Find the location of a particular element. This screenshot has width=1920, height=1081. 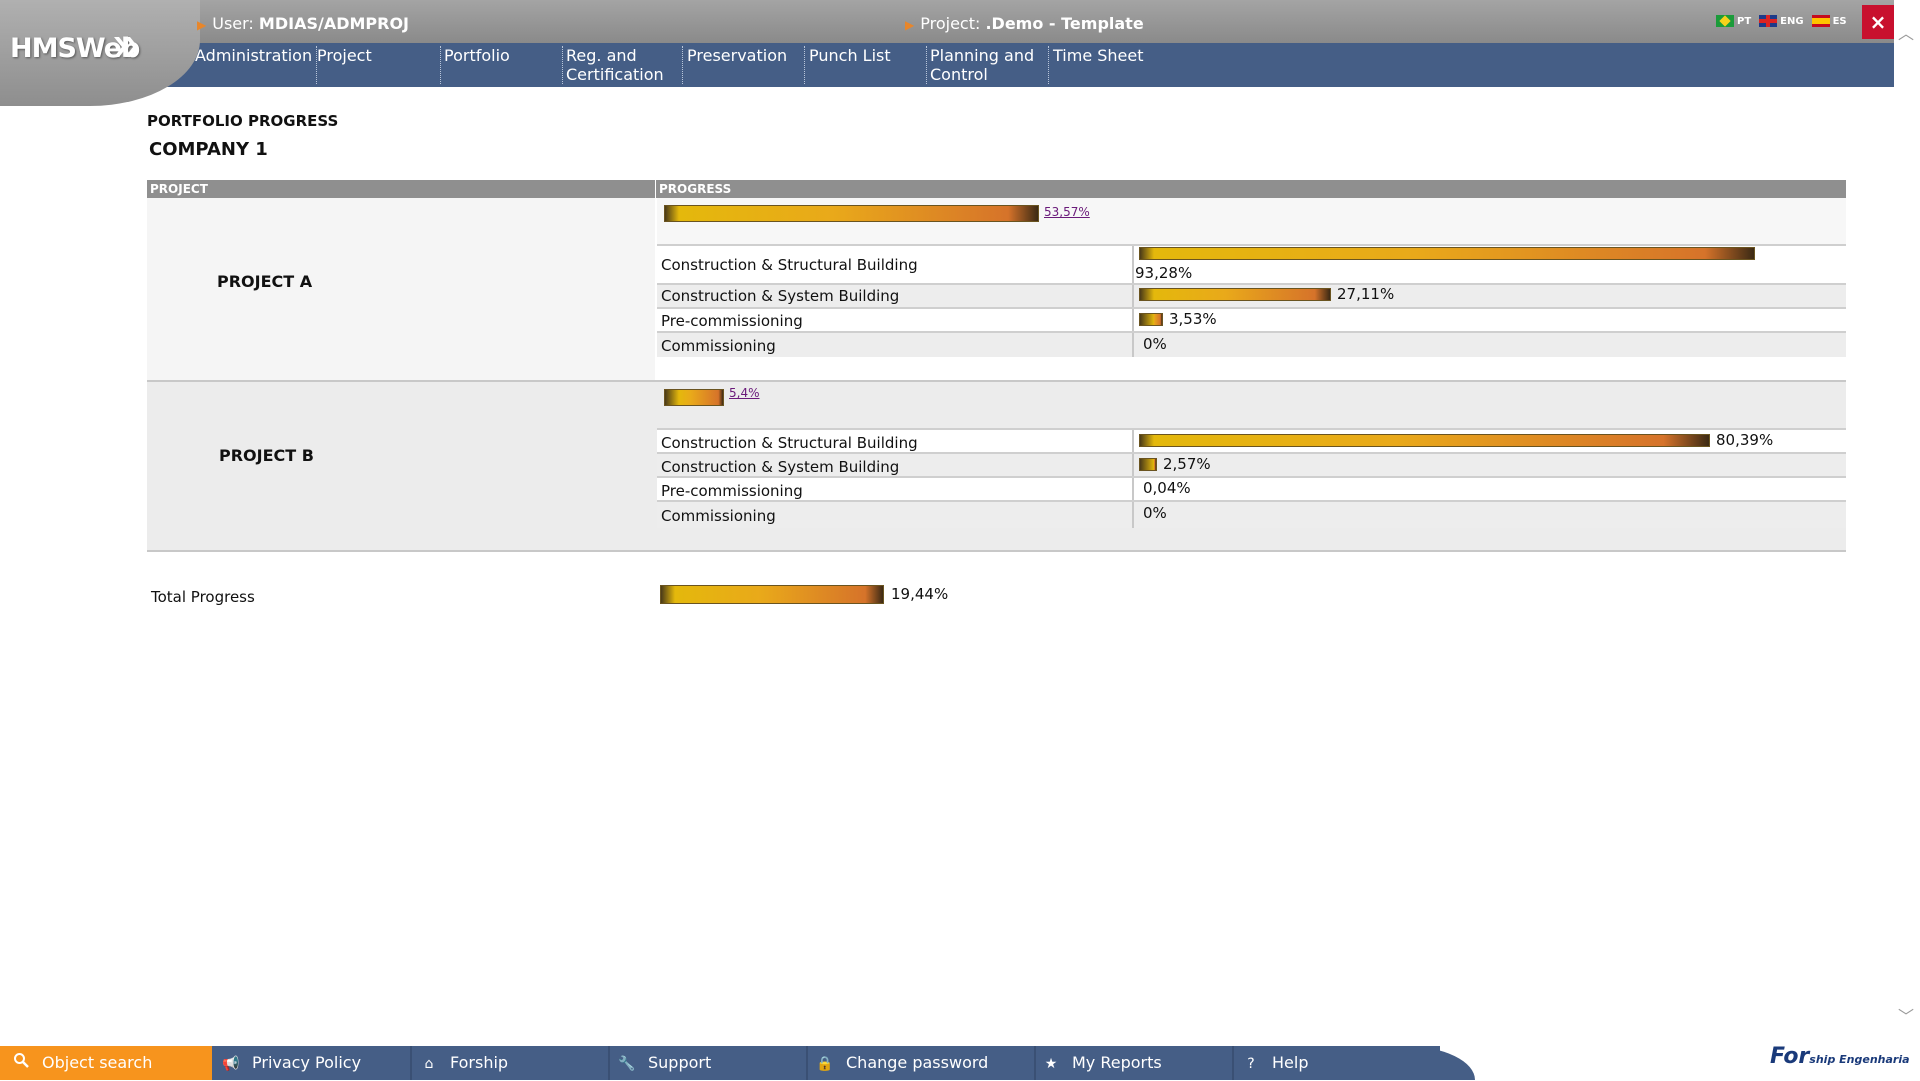

discipline-bar-cell: 2,57% is located at coordinates (1171, 466).